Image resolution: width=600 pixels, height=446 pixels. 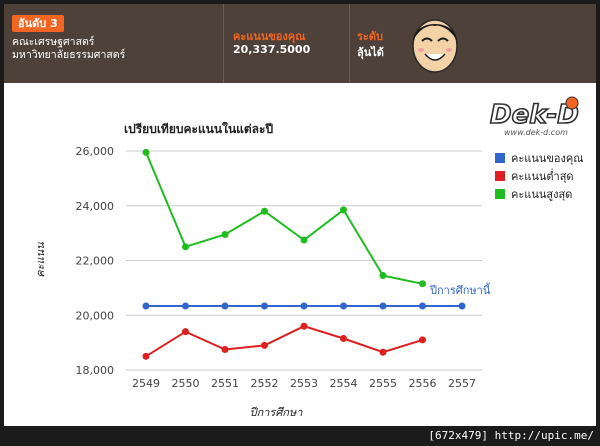 What do you see at coordinates (536, 132) in the screenshot?
I see `logo-url: www.dek-d.com` at bounding box center [536, 132].